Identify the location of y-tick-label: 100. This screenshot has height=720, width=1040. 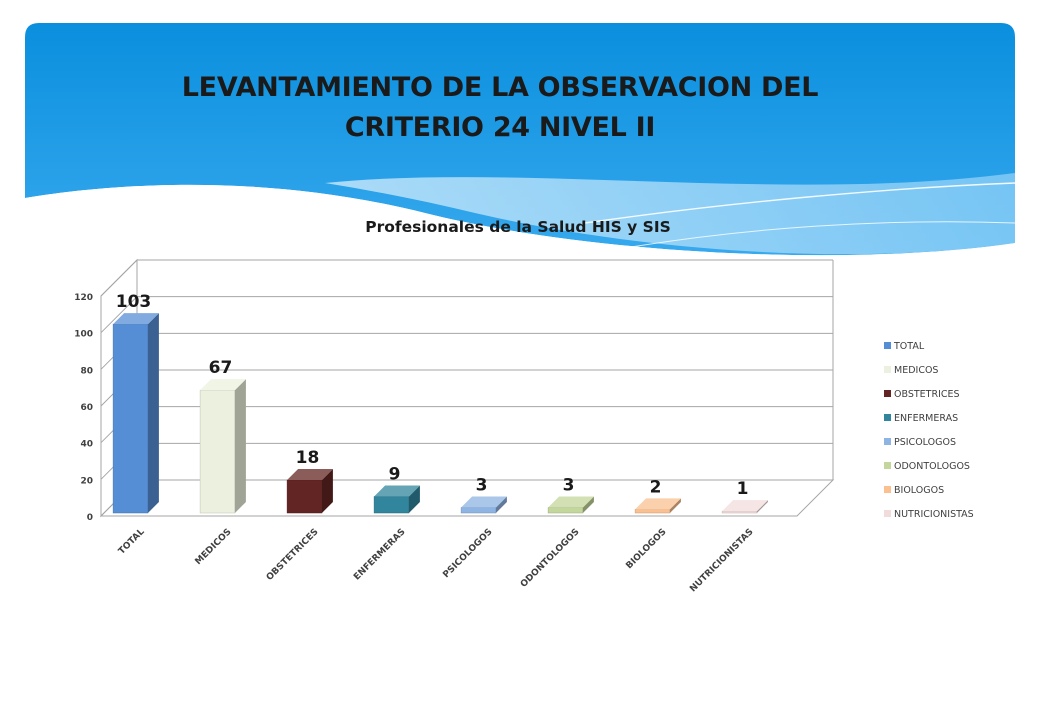
(83, 335).